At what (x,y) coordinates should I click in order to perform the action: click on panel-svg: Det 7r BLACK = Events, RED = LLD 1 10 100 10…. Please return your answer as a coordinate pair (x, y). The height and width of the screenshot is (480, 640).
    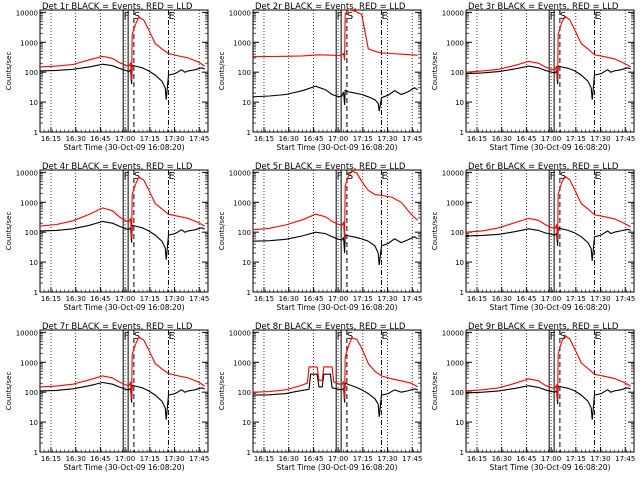
    Looking at the image, I should click on (107, 397).